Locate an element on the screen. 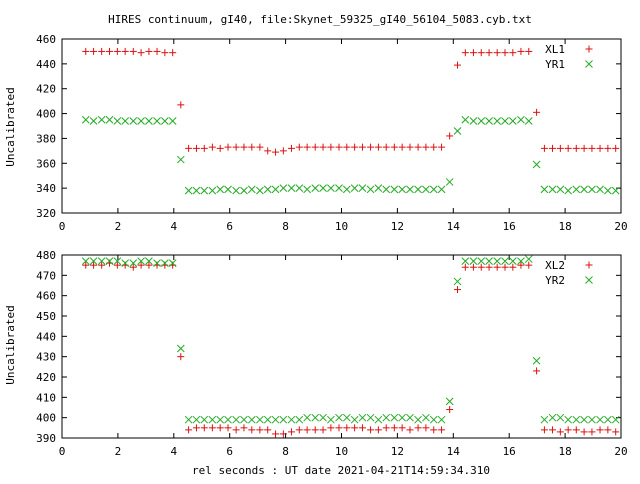 The image size is (640, 484). y-tick-label: 410 is located at coordinates (46, 397).